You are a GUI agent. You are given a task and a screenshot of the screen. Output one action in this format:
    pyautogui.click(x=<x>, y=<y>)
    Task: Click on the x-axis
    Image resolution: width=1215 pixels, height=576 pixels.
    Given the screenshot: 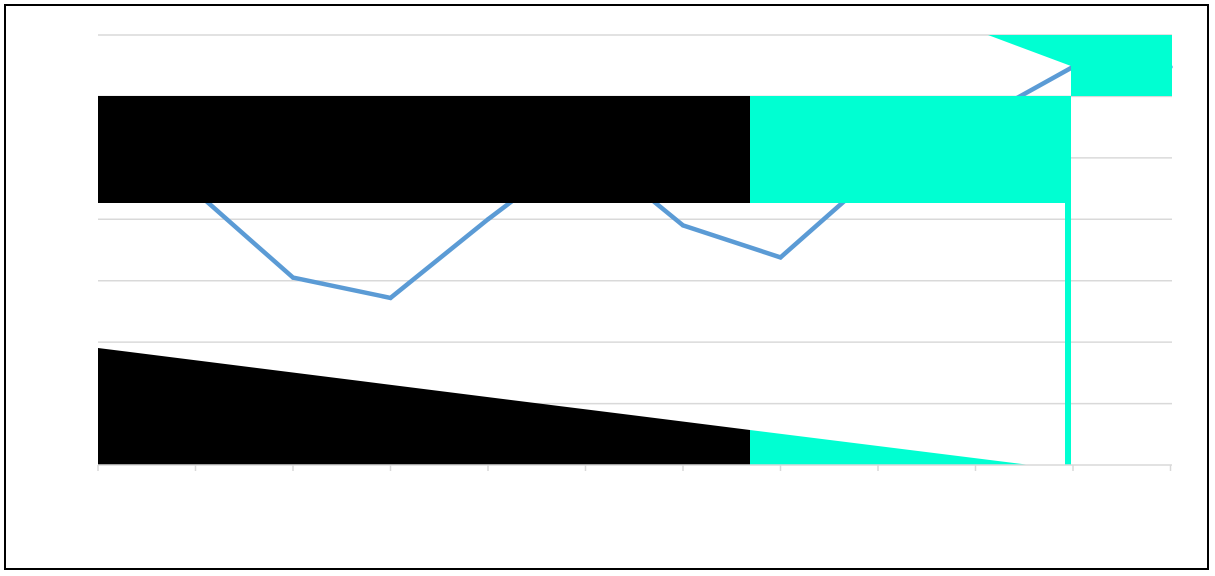 What is the action you would take?
    pyautogui.click(x=634, y=467)
    